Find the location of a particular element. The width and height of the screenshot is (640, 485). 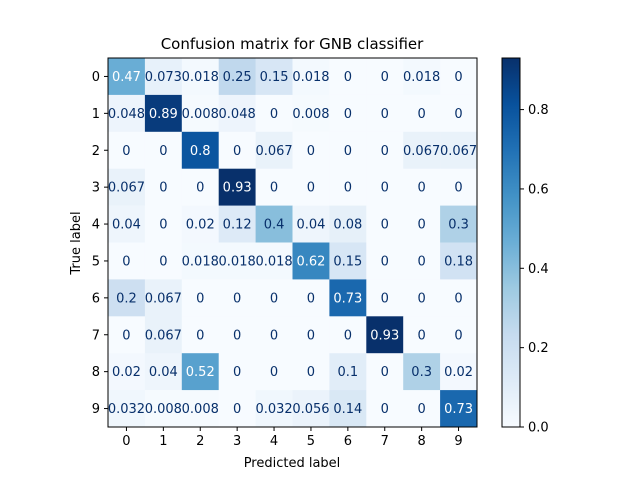

x-tick-label: 7 is located at coordinates (385, 441).